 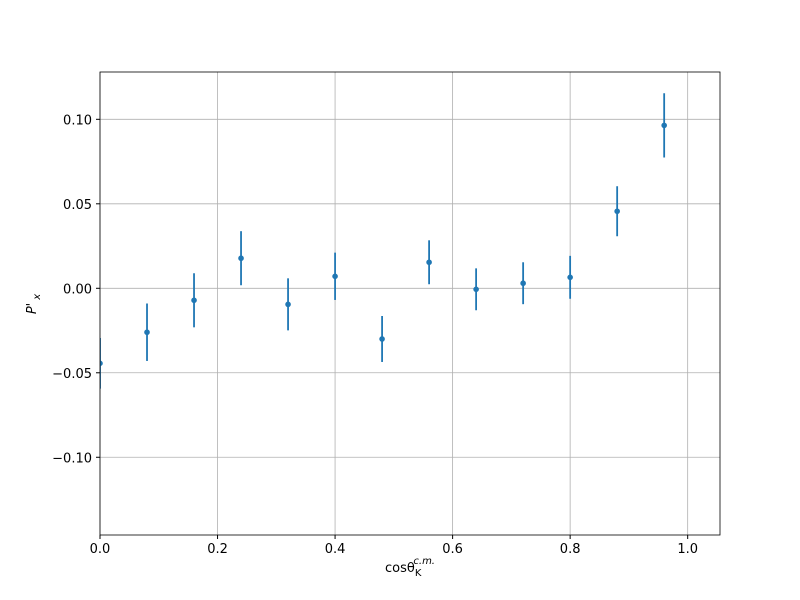 I want to click on x-tick-label: 0.8, so click(x=570, y=549).